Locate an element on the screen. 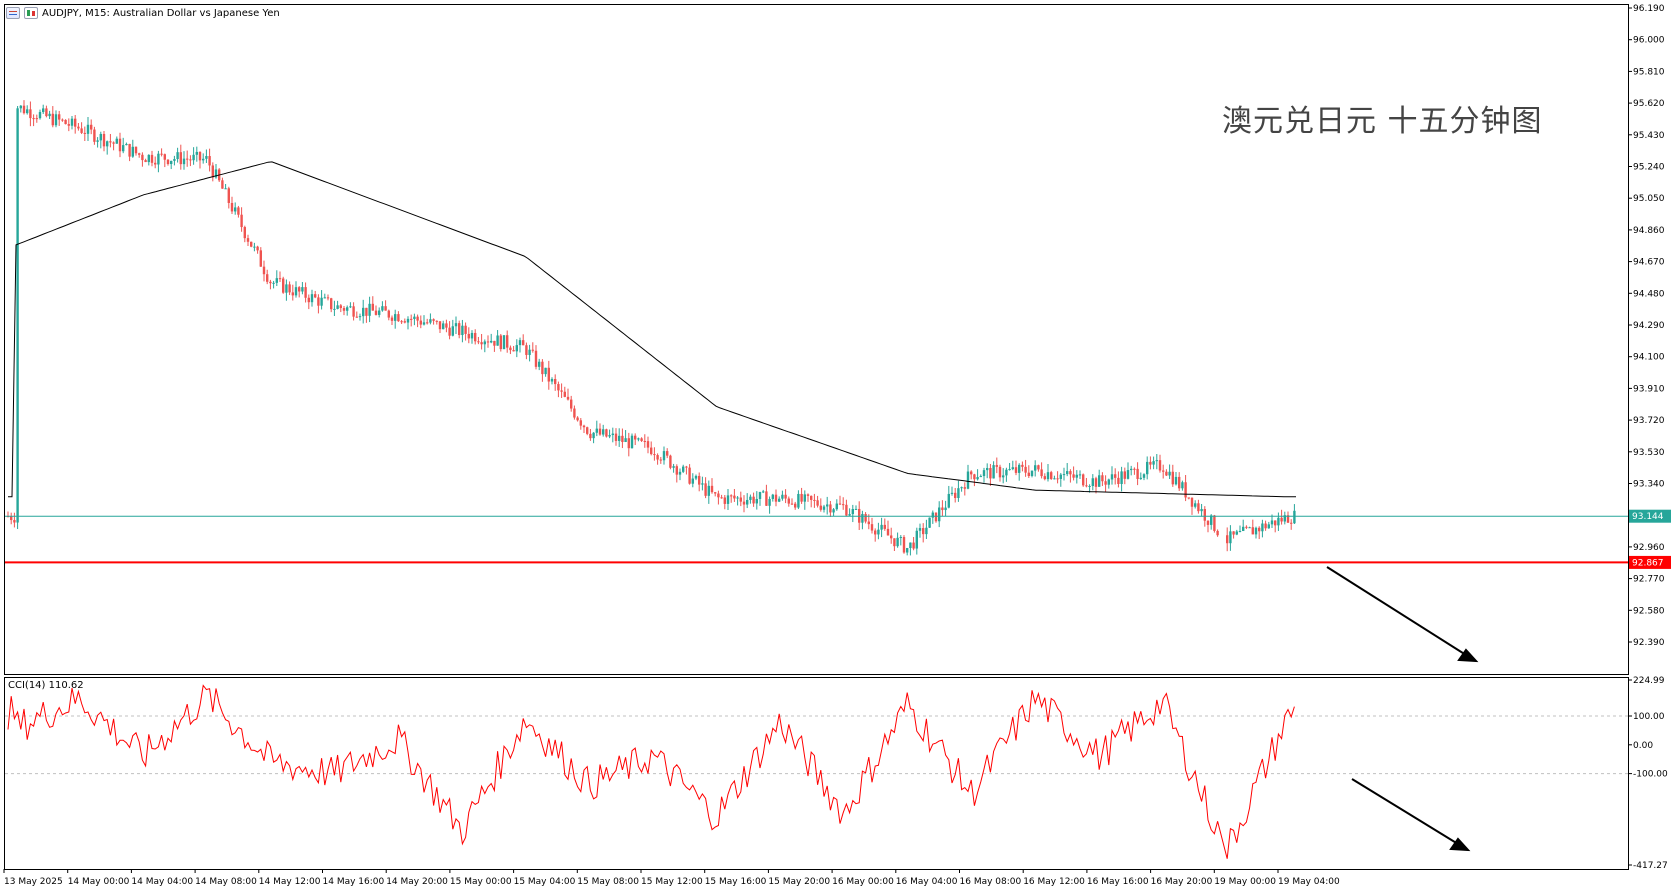 The width and height of the screenshot is (1674, 893). time-tick-label: 14 May 20:00 is located at coordinates (417, 882).